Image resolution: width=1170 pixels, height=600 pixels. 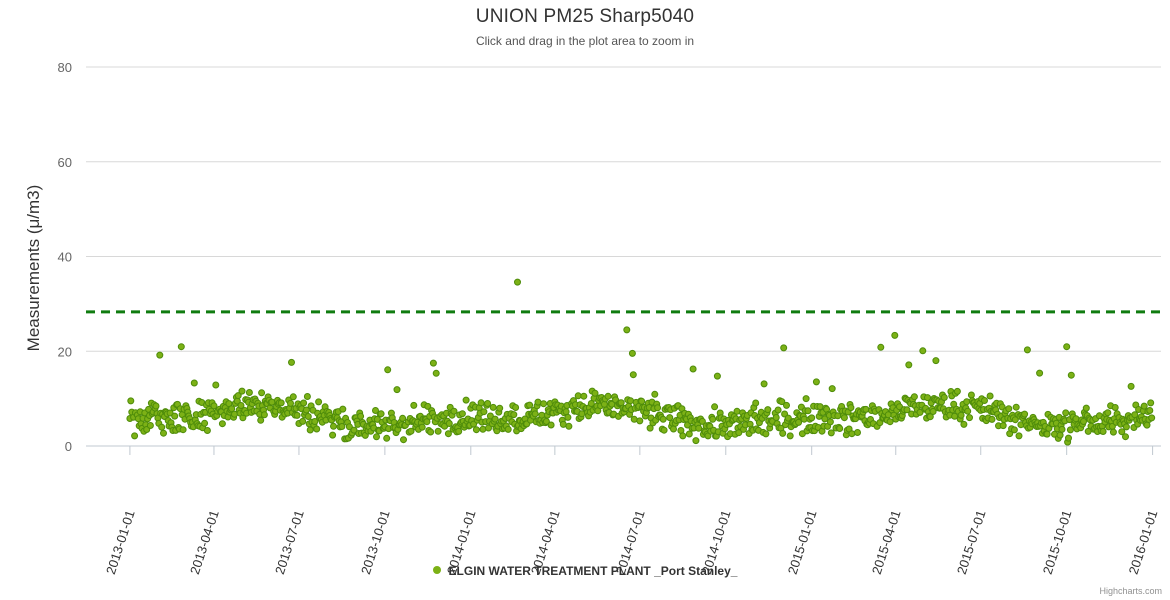 I want to click on svg-text: 40, so click(x=65, y=257).